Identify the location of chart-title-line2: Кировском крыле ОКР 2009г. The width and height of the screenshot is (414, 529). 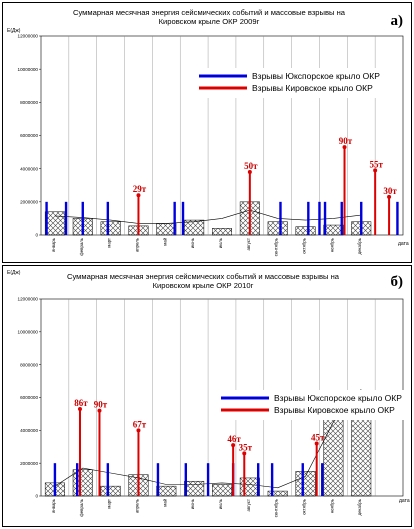
(209, 21).